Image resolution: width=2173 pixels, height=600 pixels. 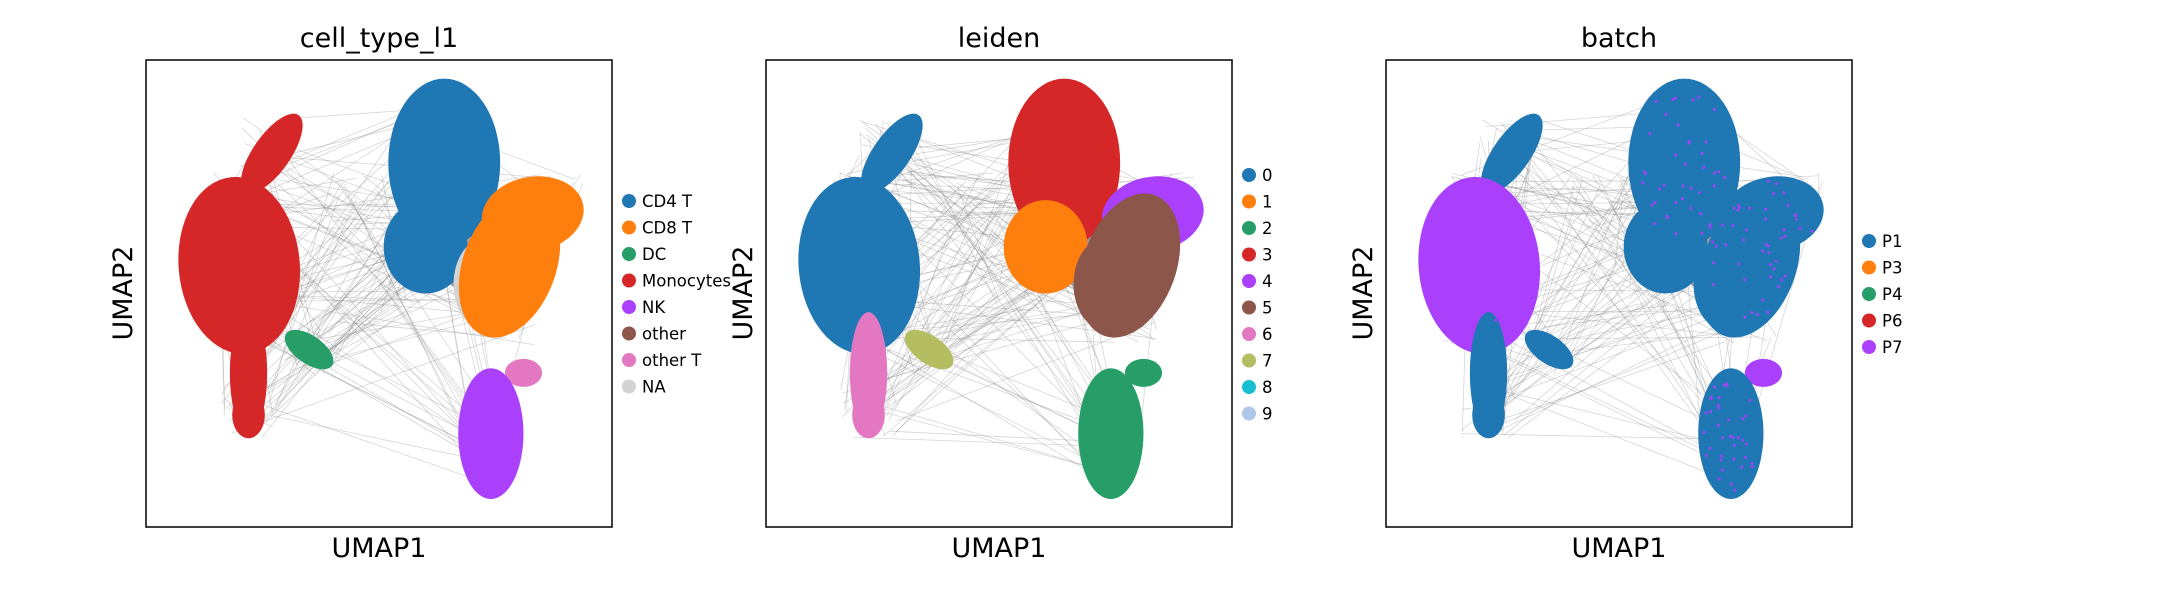 I want to click on cluster-midMid, so click(x=1045, y=247).